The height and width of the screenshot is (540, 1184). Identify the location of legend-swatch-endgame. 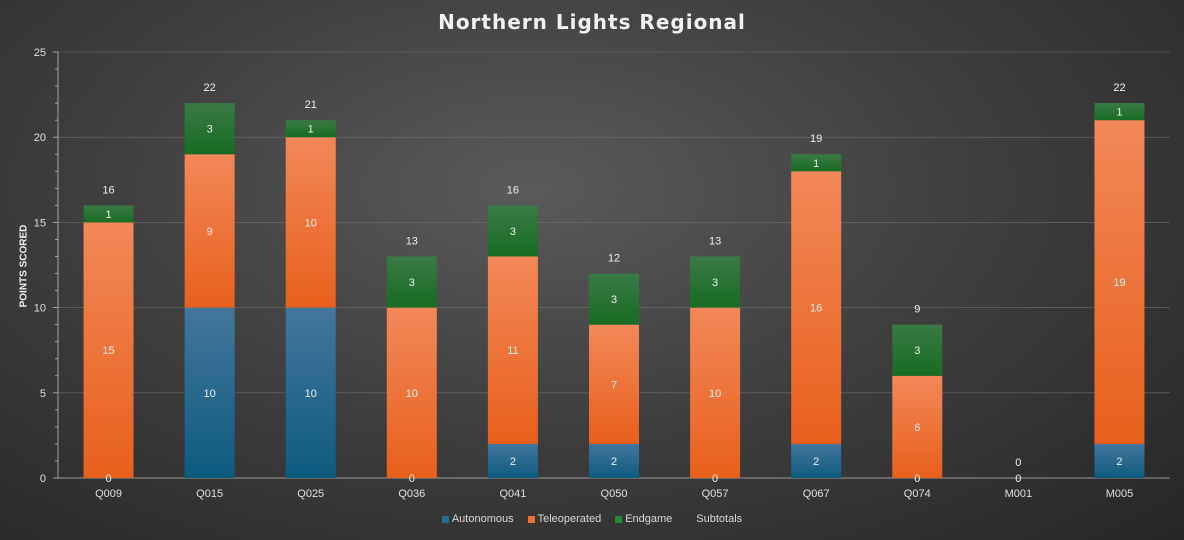
(619, 519).